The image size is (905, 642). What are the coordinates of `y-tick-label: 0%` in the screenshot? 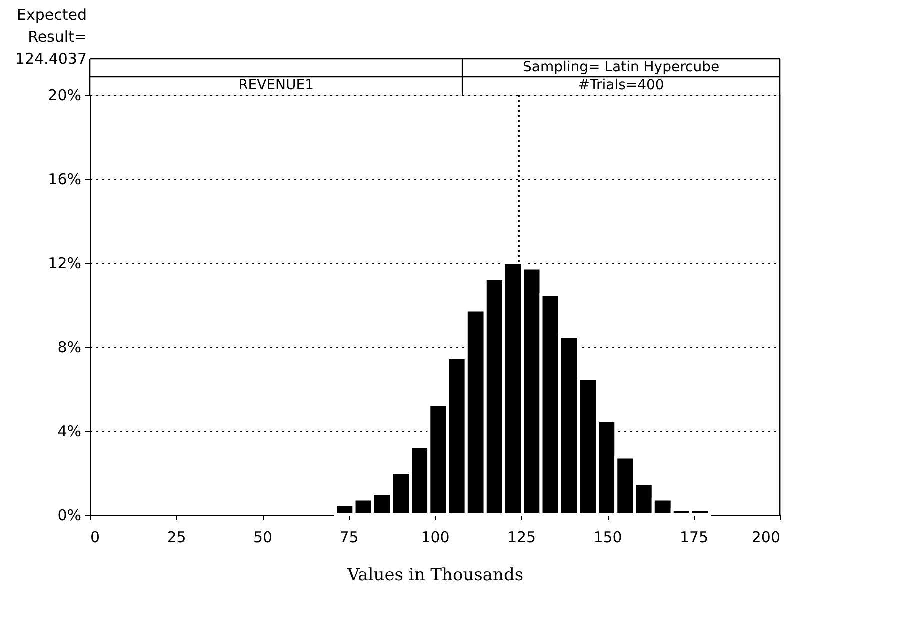 It's located at (70, 515).